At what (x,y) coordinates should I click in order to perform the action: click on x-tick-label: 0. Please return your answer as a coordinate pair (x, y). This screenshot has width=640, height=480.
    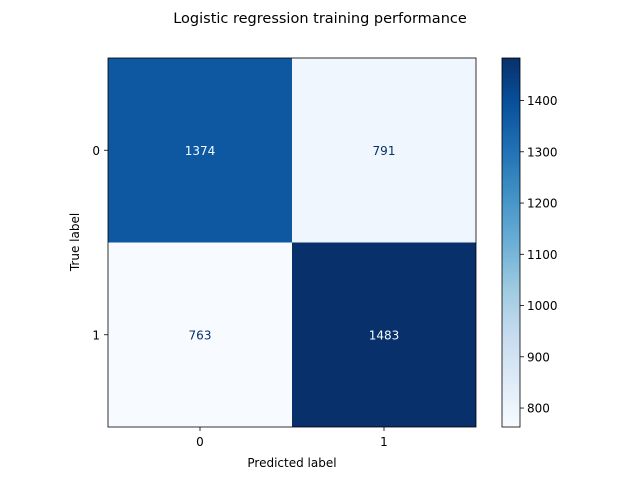
    Looking at the image, I should click on (200, 442).